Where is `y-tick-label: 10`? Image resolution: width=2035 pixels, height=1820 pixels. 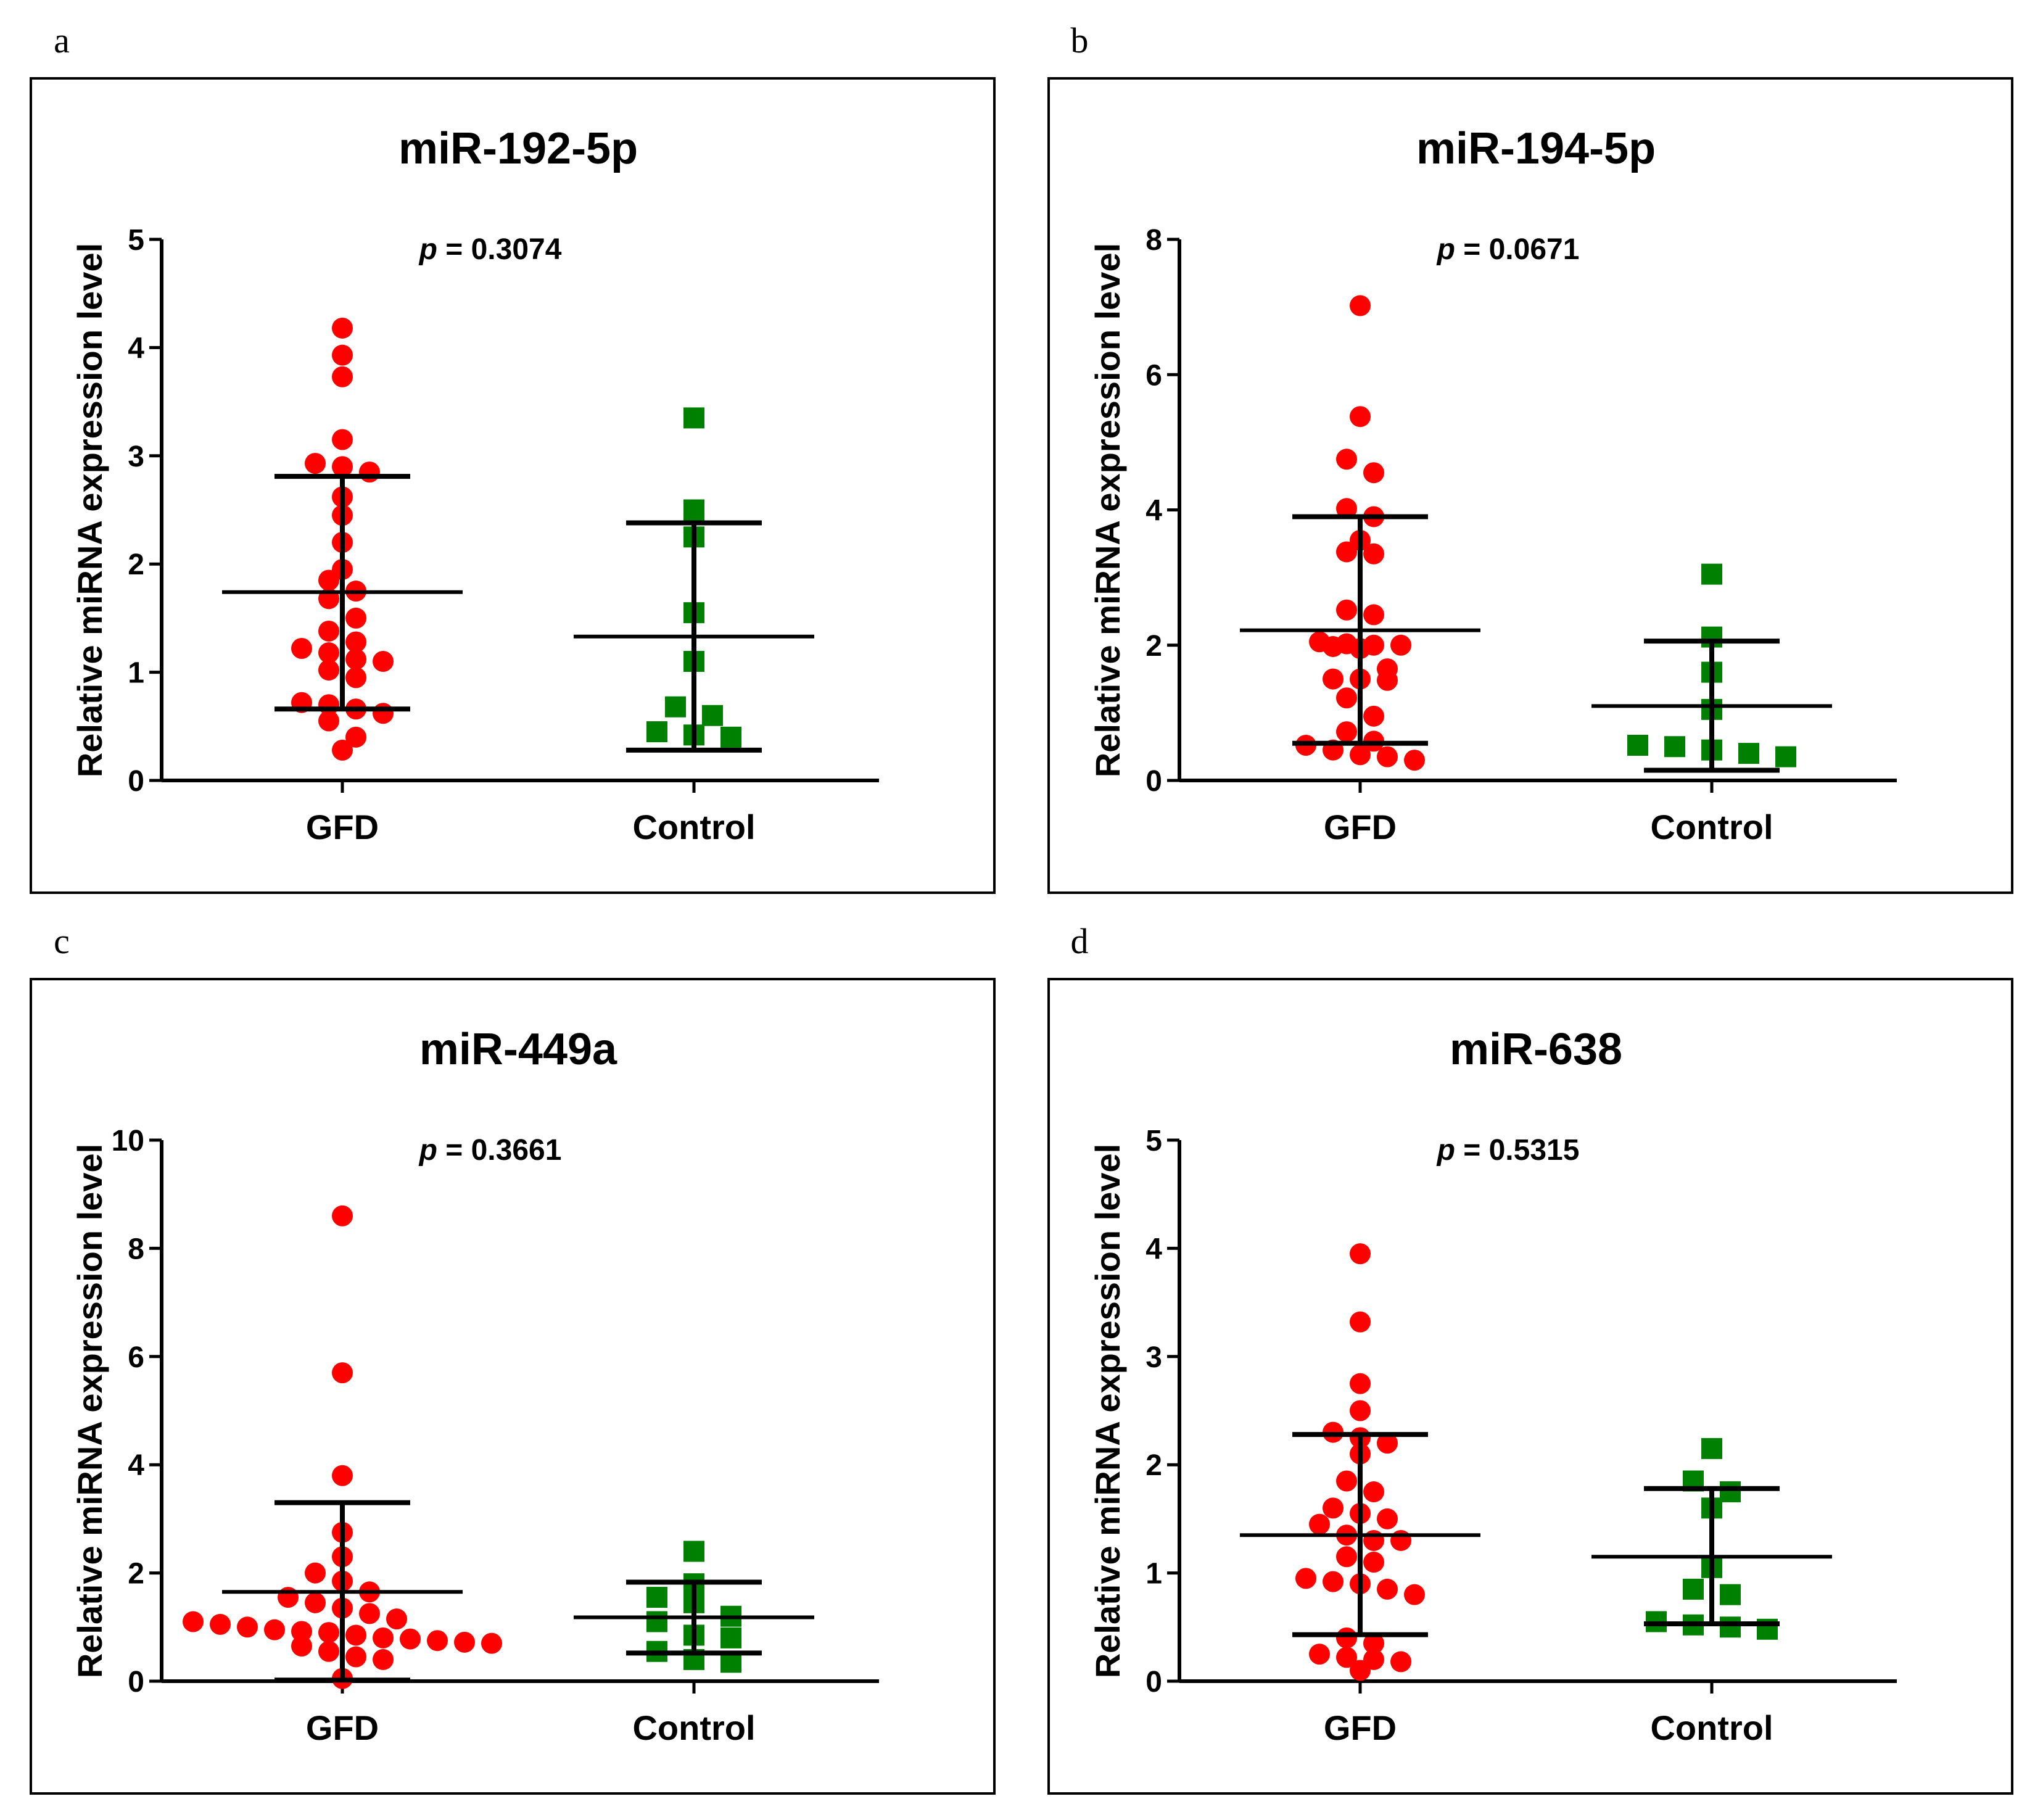
y-tick-label: 10 is located at coordinates (128, 1141).